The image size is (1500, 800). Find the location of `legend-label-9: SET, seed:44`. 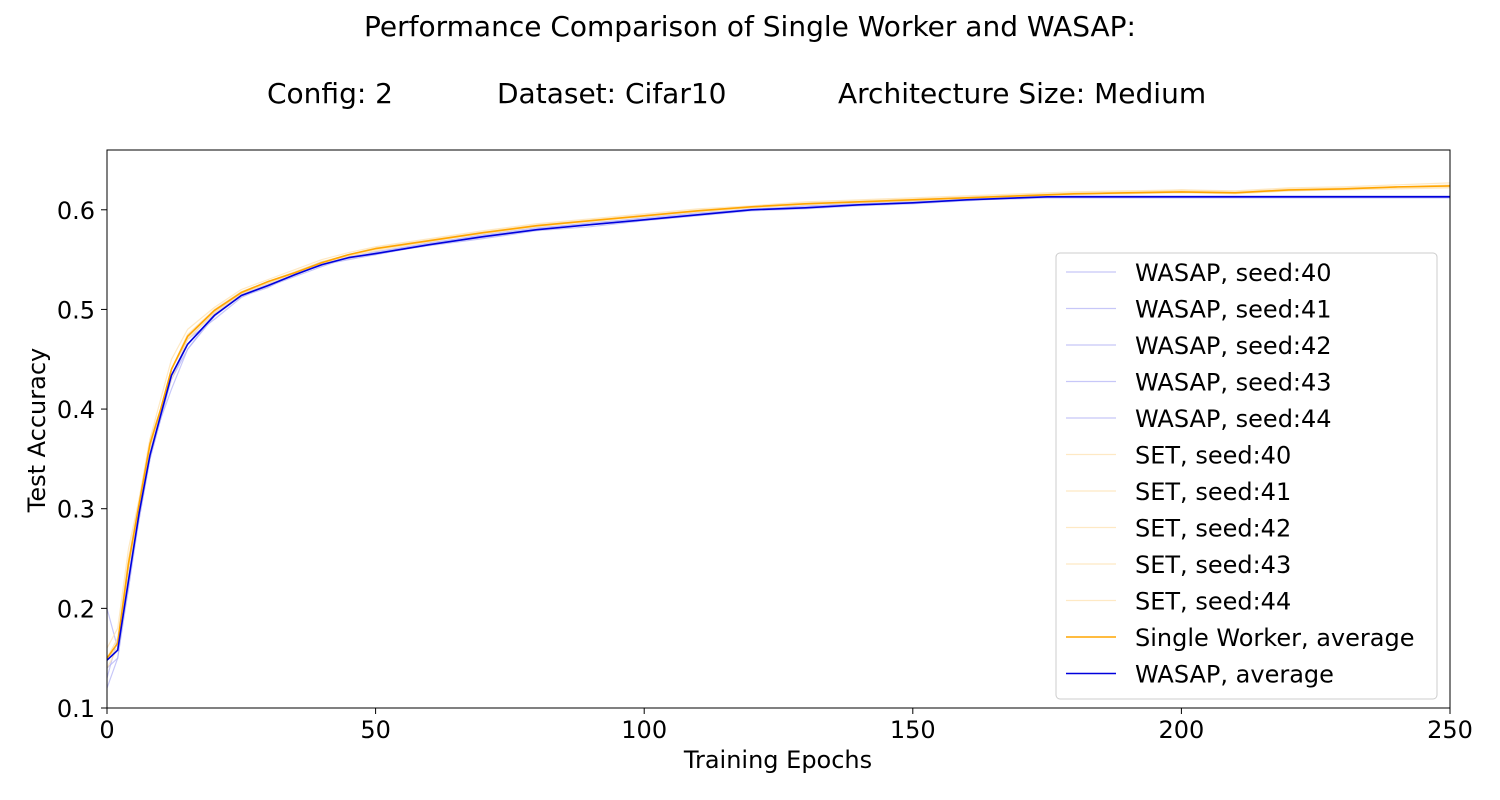

legend-label-9: SET, seed:44 is located at coordinates (1213, 602).